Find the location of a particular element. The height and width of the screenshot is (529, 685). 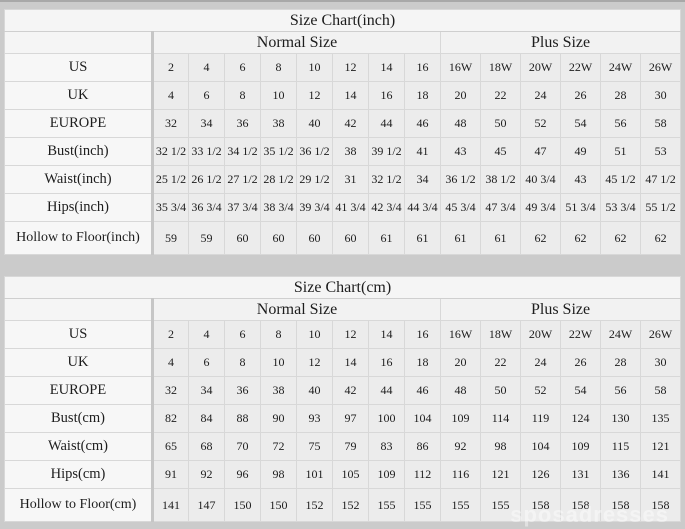

size-value-cell: 30 is located at coordinates (660, 95).